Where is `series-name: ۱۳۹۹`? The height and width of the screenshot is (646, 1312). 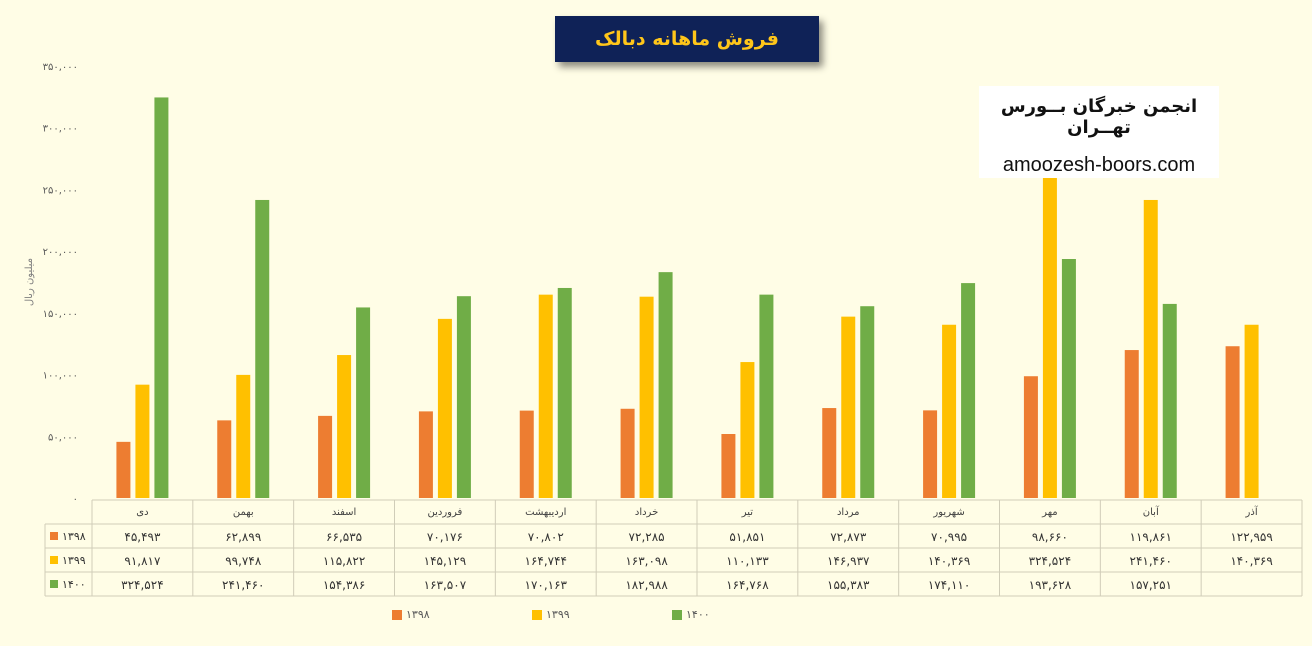 series-name: ۱۳۹۹ is located at coordinates (74, 560).